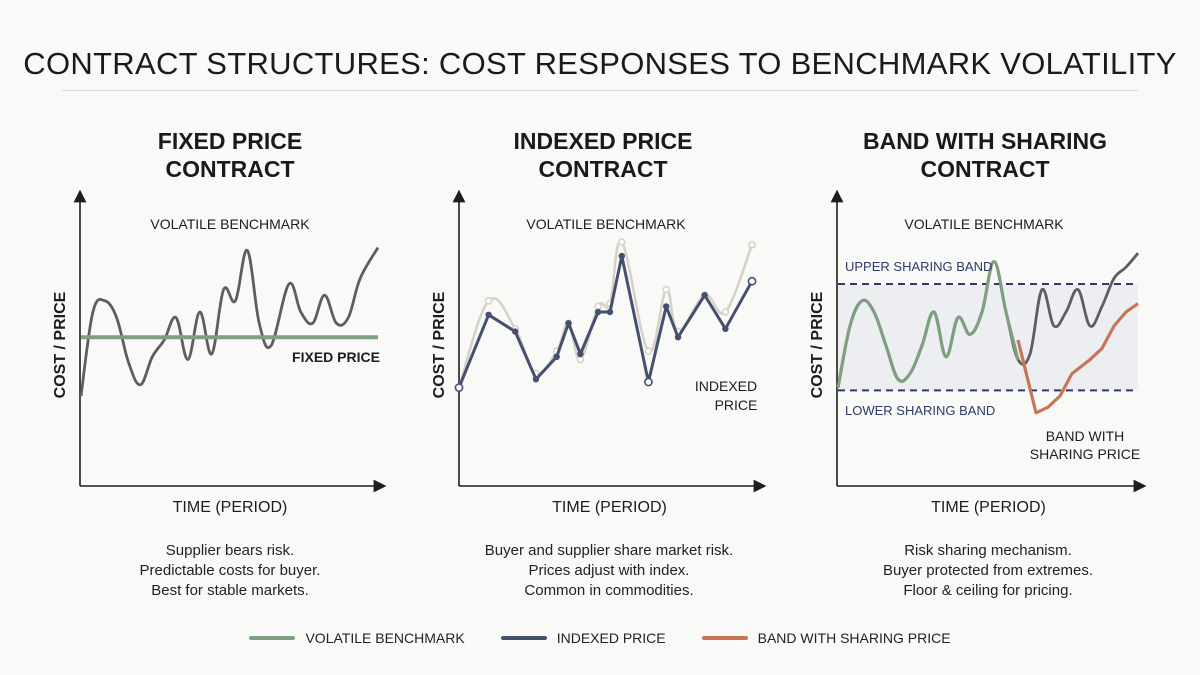 The height and width of the screenshot is (675, 1200). Describe the element at coordinates (385, 638) in the screenshot. I see `legend-label: VOLATILE BENCHMARK` at that location.